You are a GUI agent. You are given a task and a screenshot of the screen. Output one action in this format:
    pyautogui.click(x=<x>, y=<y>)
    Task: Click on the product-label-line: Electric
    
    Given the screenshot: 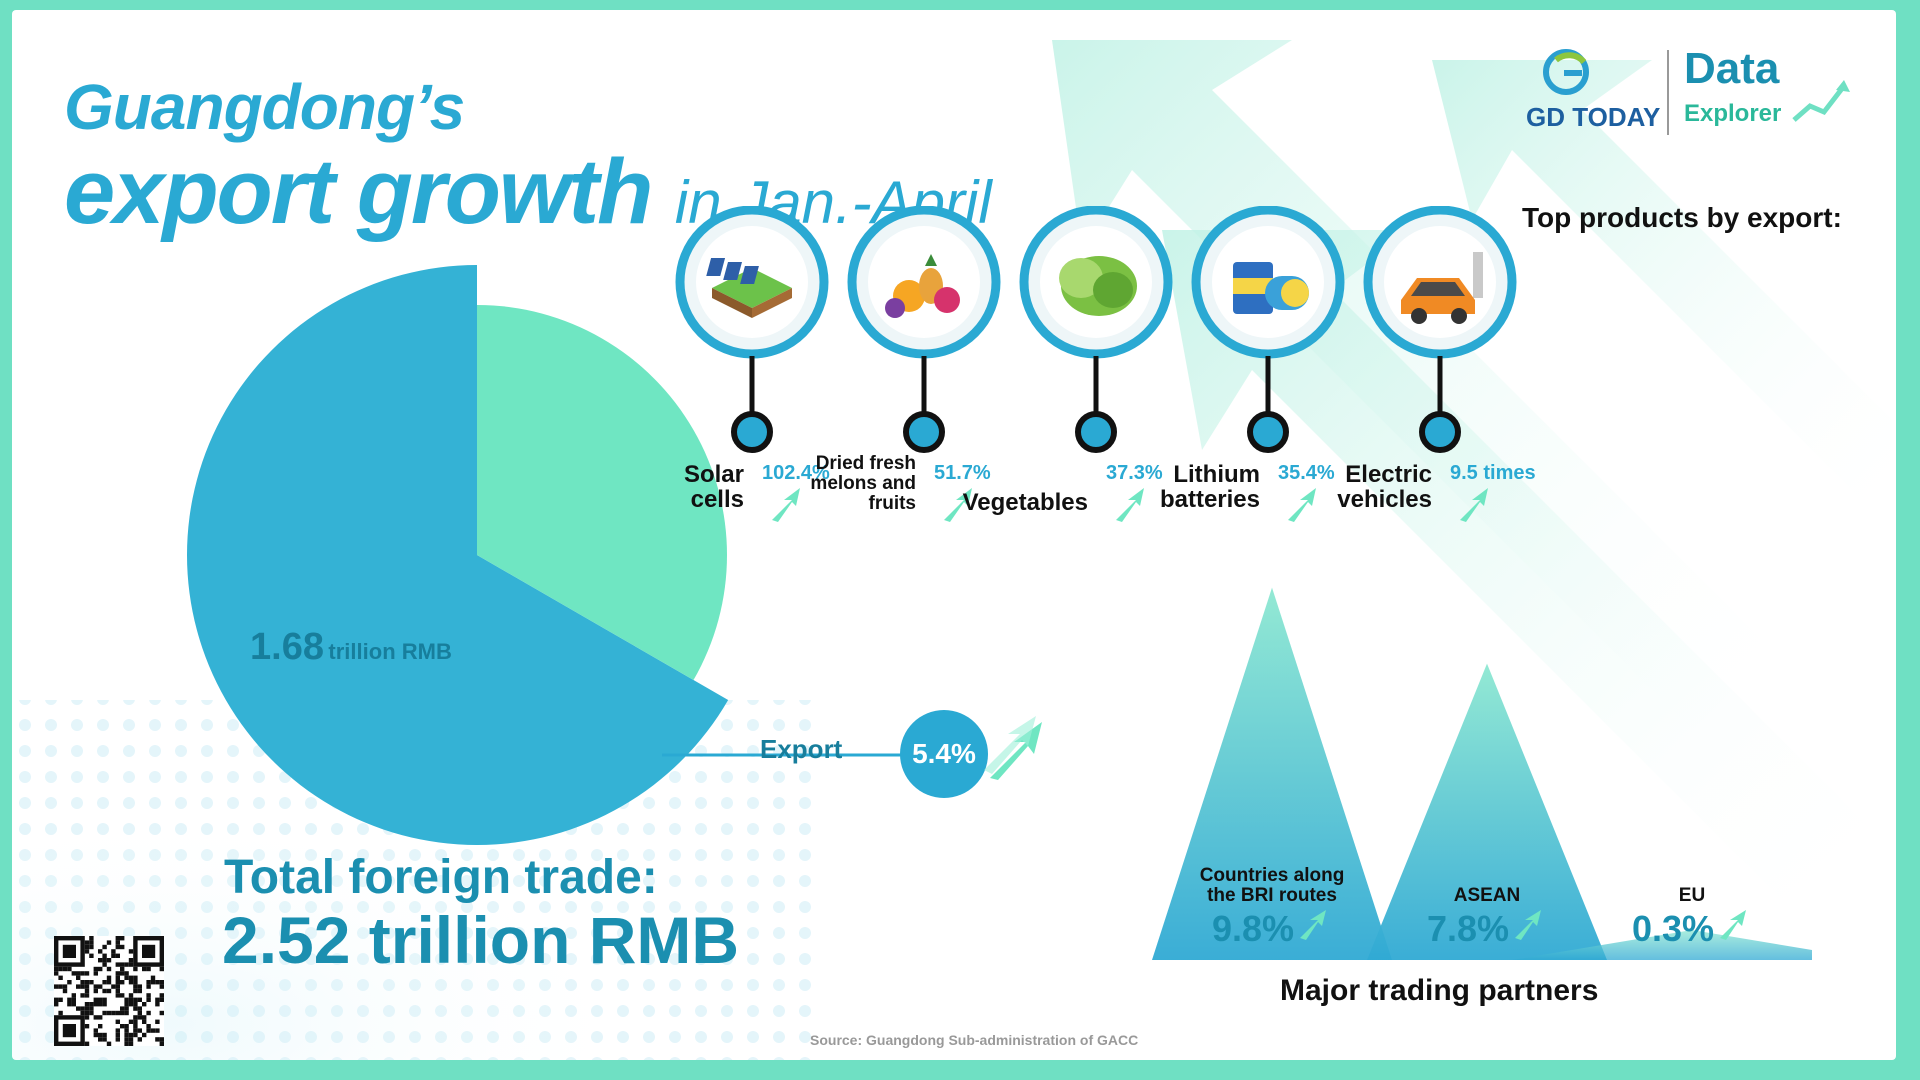 What is the action you would take?
    pyautogui.click(x=1388, y=474)
    